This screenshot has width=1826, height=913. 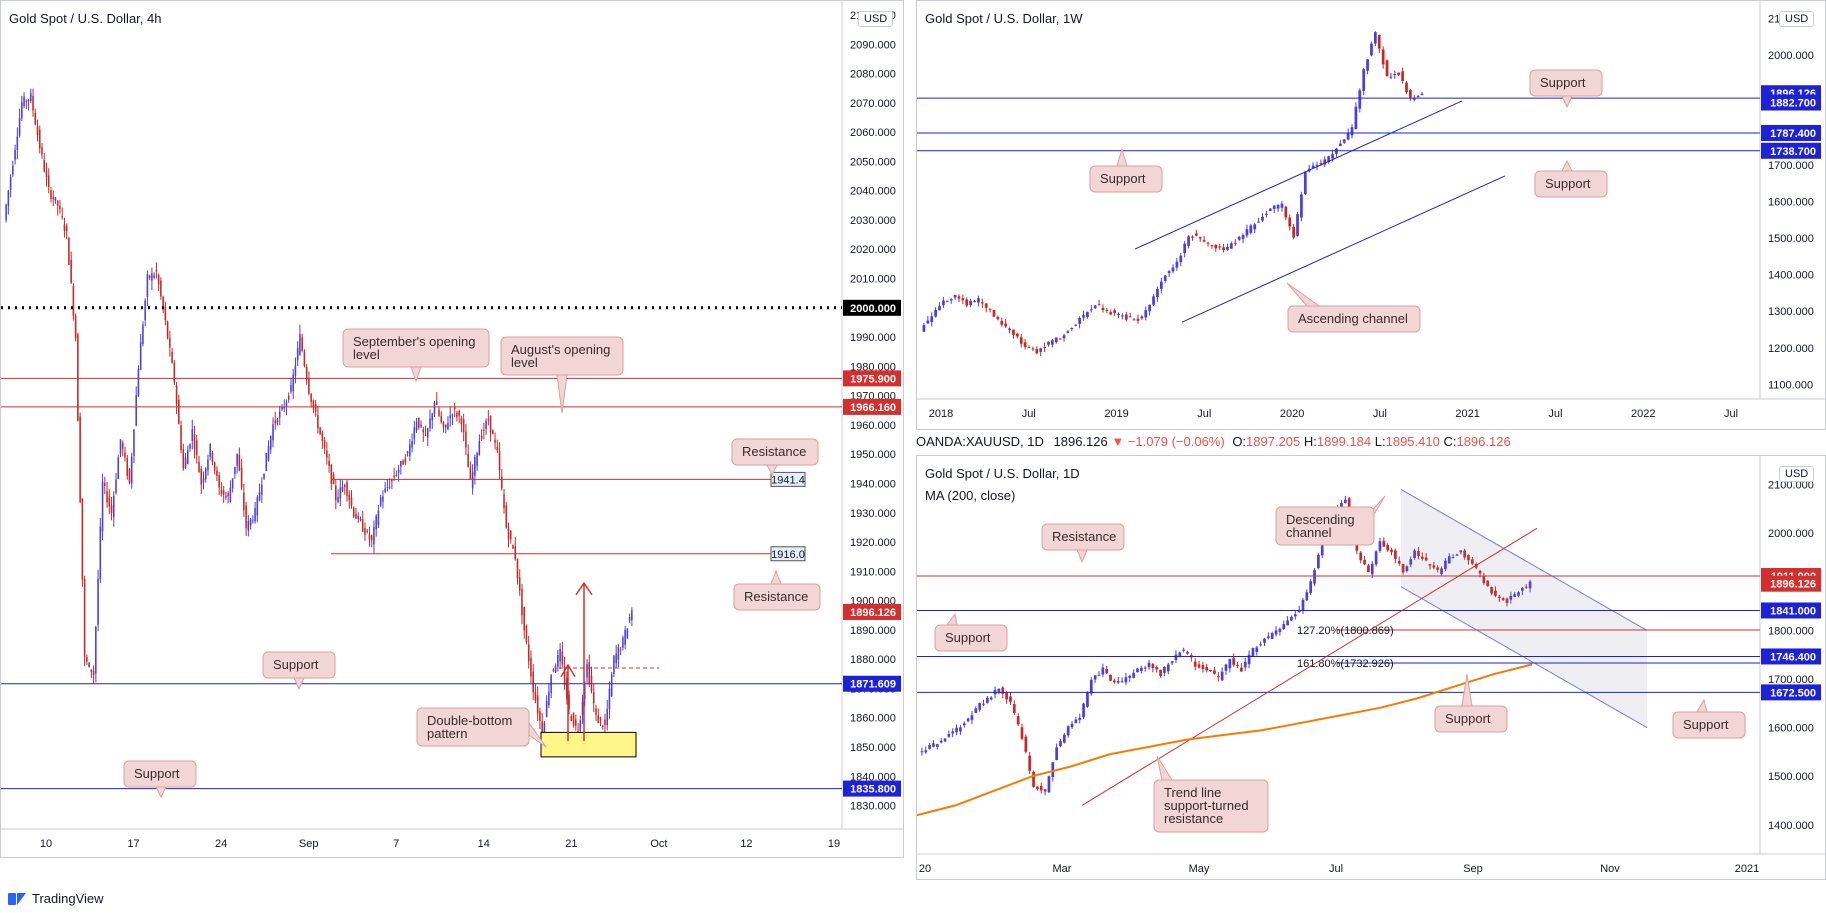 What do you see at coordinates (746, 844) in the screenshot?
I see `x-tick-label: 12` at bounding box center [746, 844].